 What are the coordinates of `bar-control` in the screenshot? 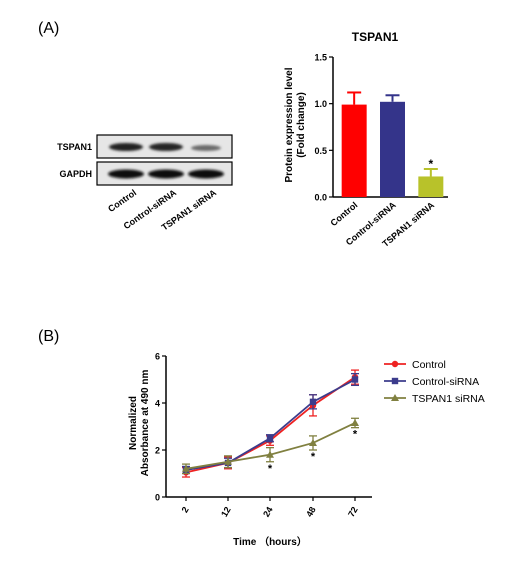 It's located at (354, 150).